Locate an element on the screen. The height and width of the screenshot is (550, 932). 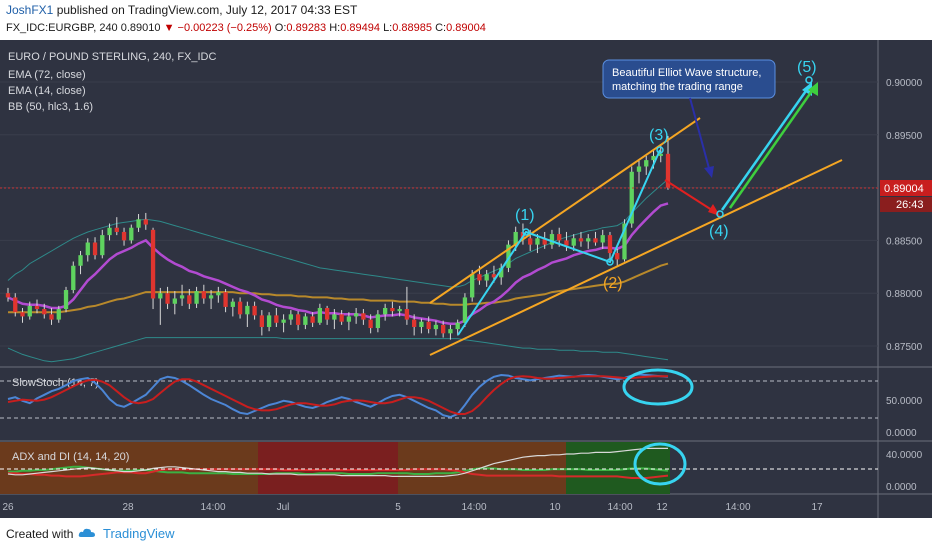
ema72-line is located at coordinates (338, 288).